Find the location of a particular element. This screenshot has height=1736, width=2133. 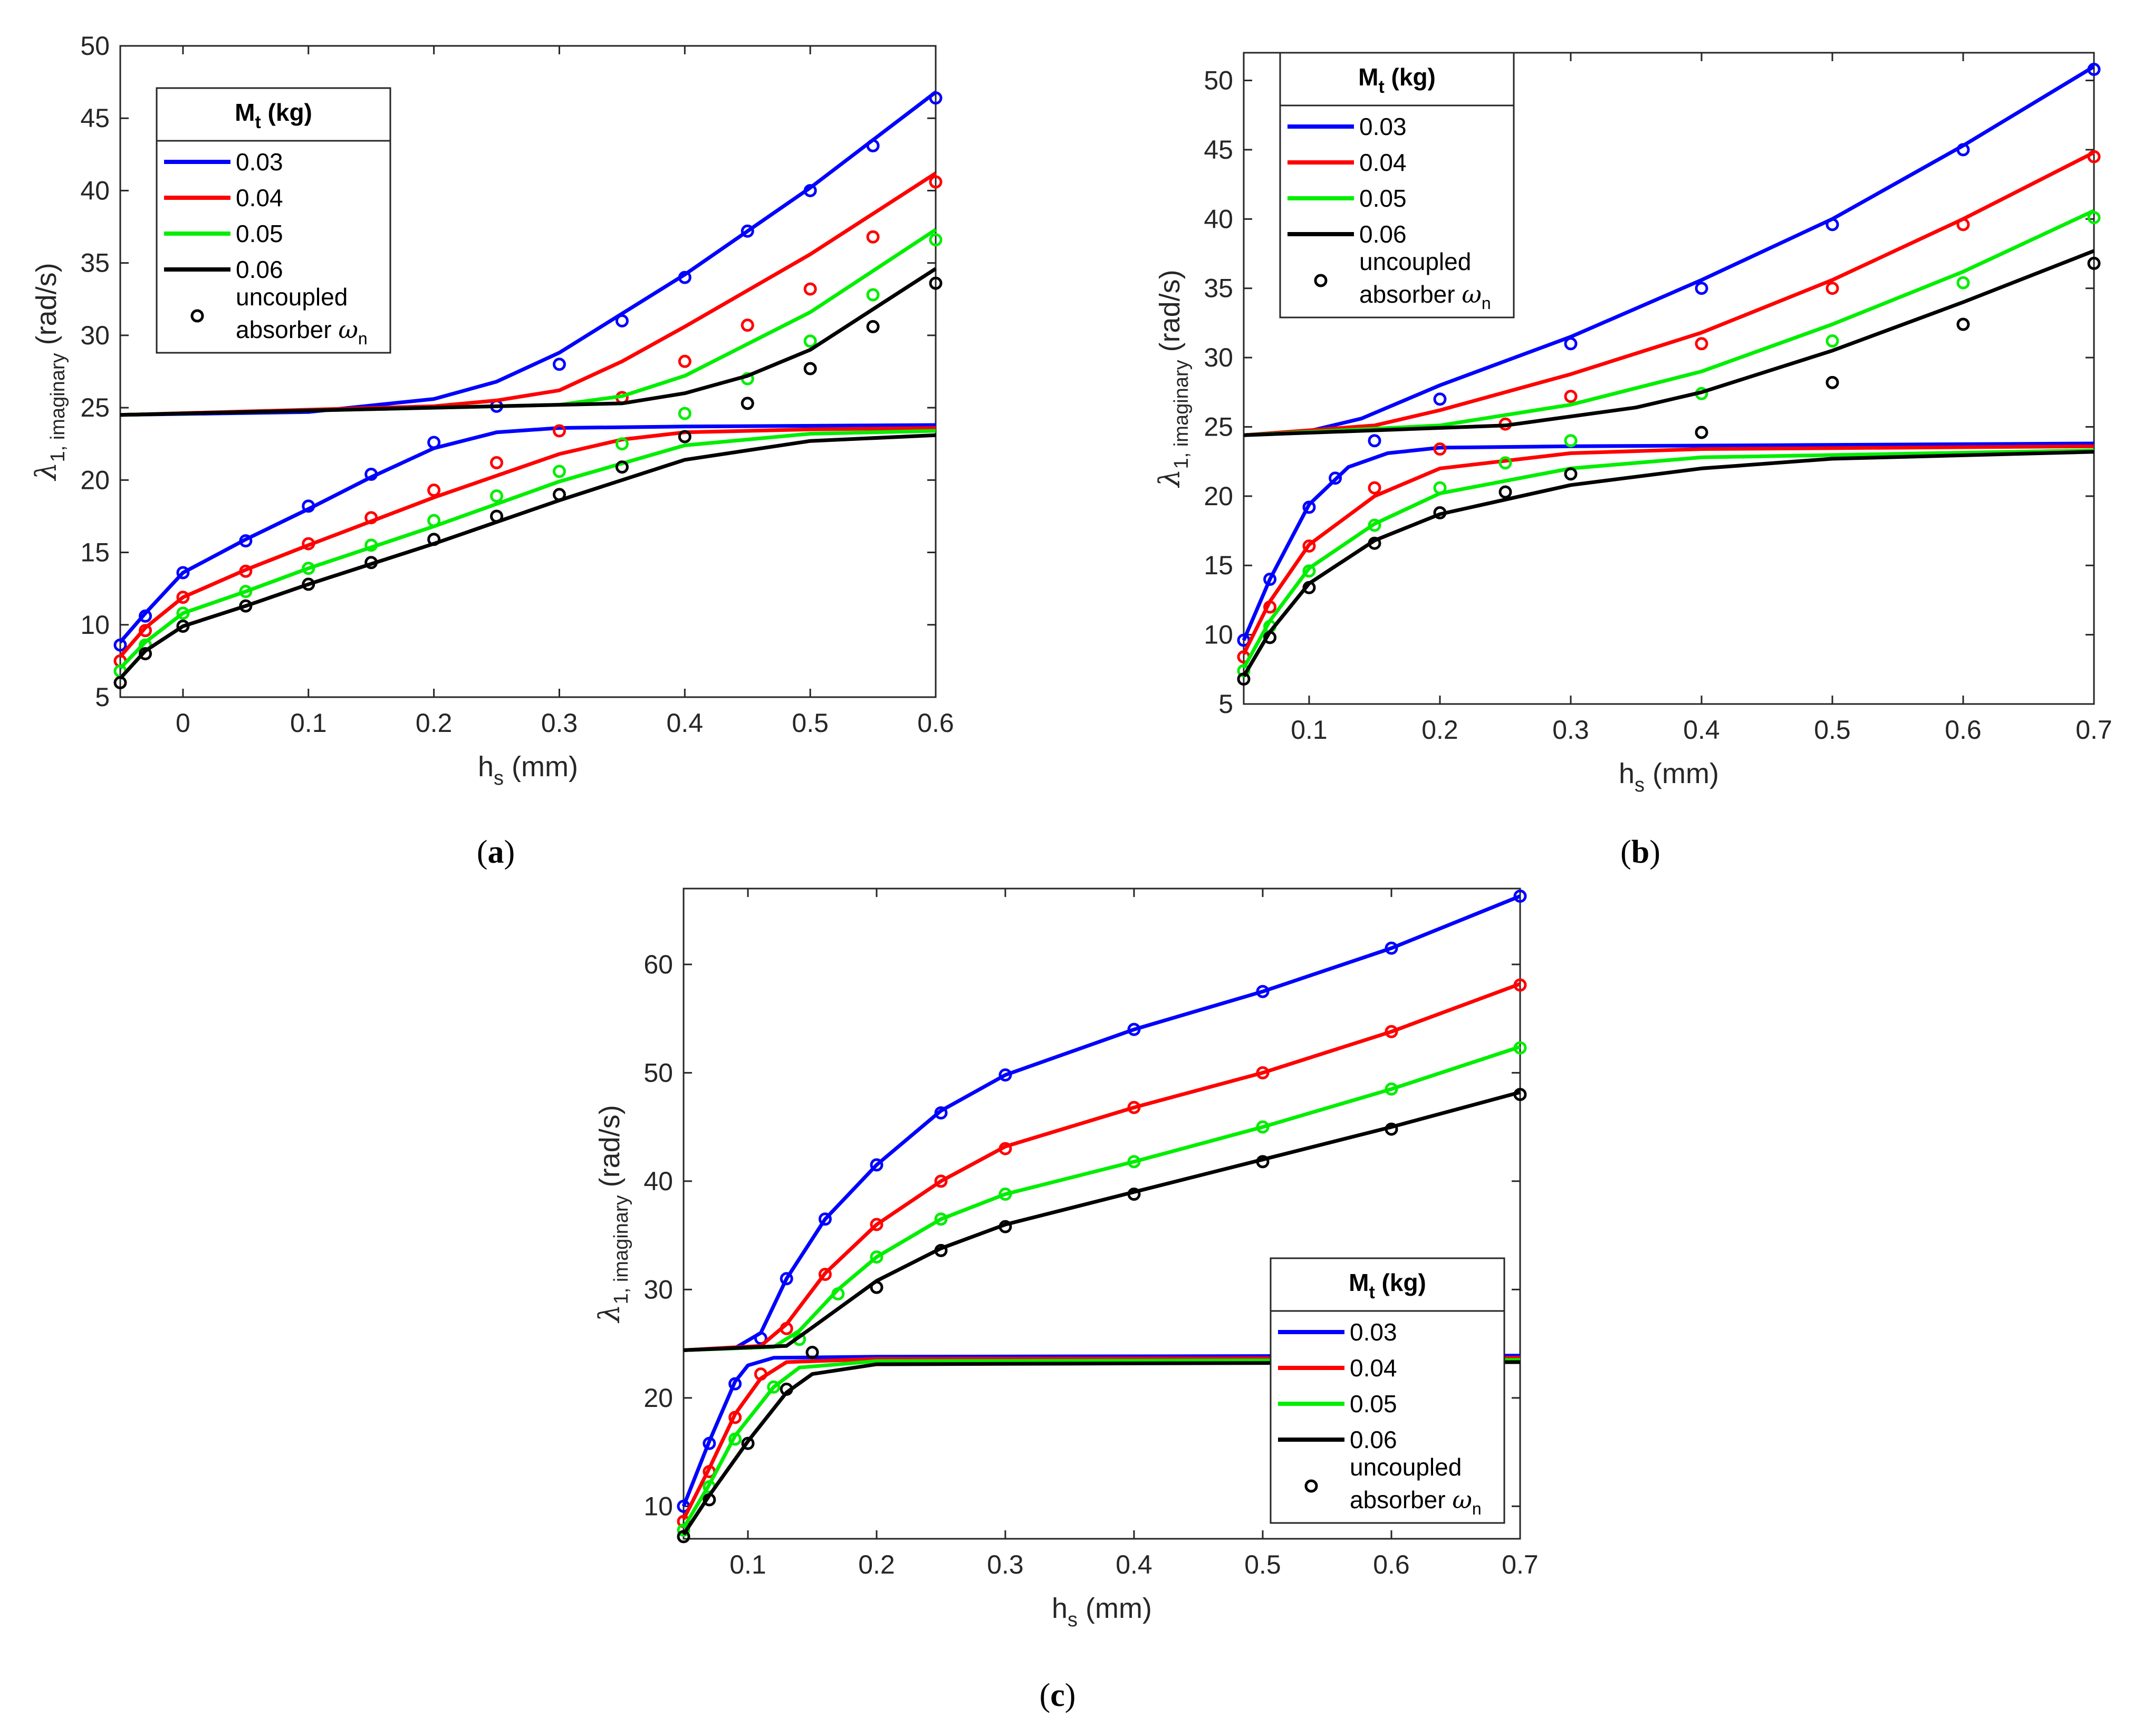

y-tick-label: 60 is located at coordinates (658, 964).